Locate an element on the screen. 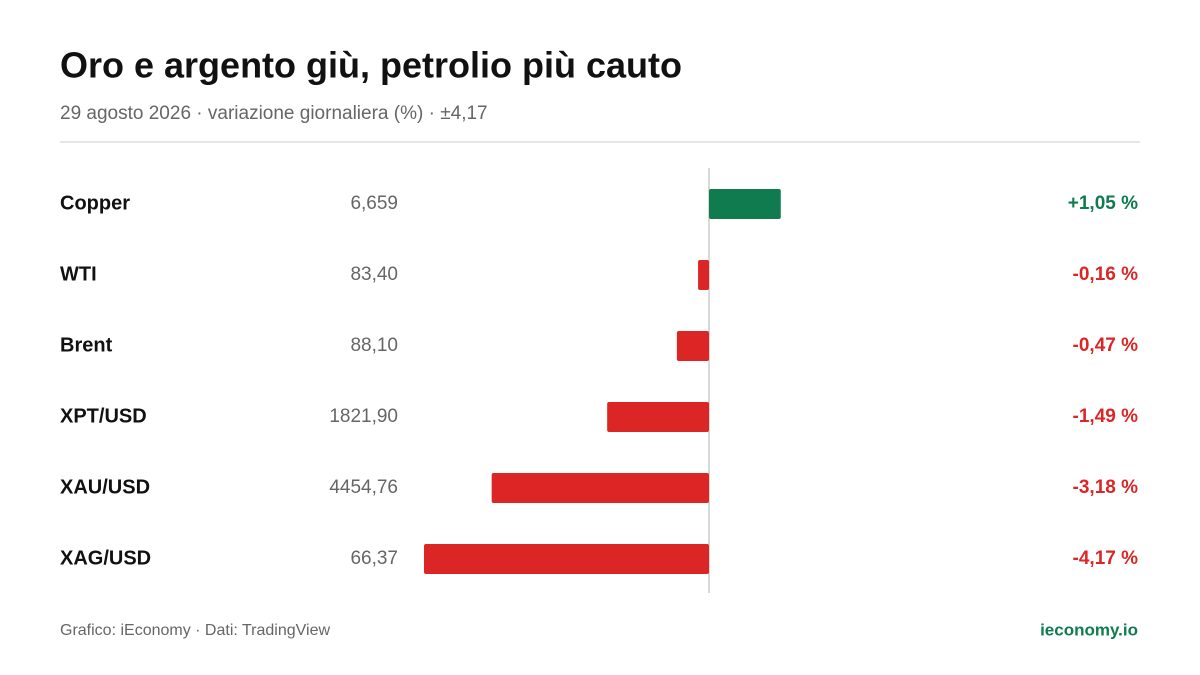 Image resolution: width=1200 pixels, height=675 pixels. category-label: Copper is located at coordinates (95, 203).